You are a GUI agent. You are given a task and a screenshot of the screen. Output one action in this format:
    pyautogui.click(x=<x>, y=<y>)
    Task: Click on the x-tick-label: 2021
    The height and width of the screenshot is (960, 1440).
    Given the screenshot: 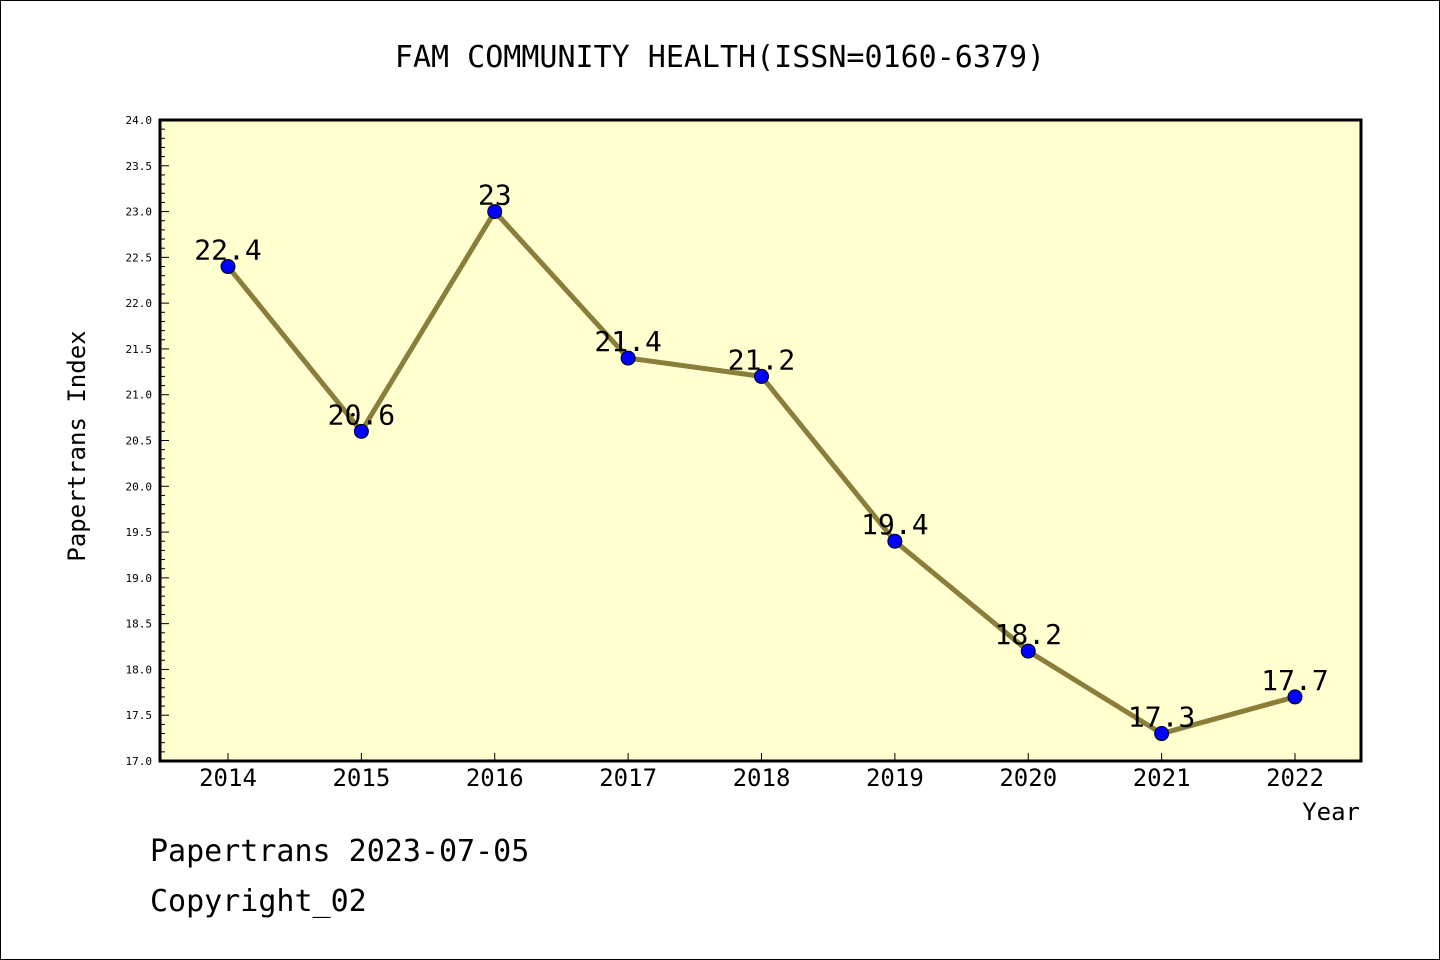 What is the action you would take?
    pyautogui.click(x=1162, y=778)
    